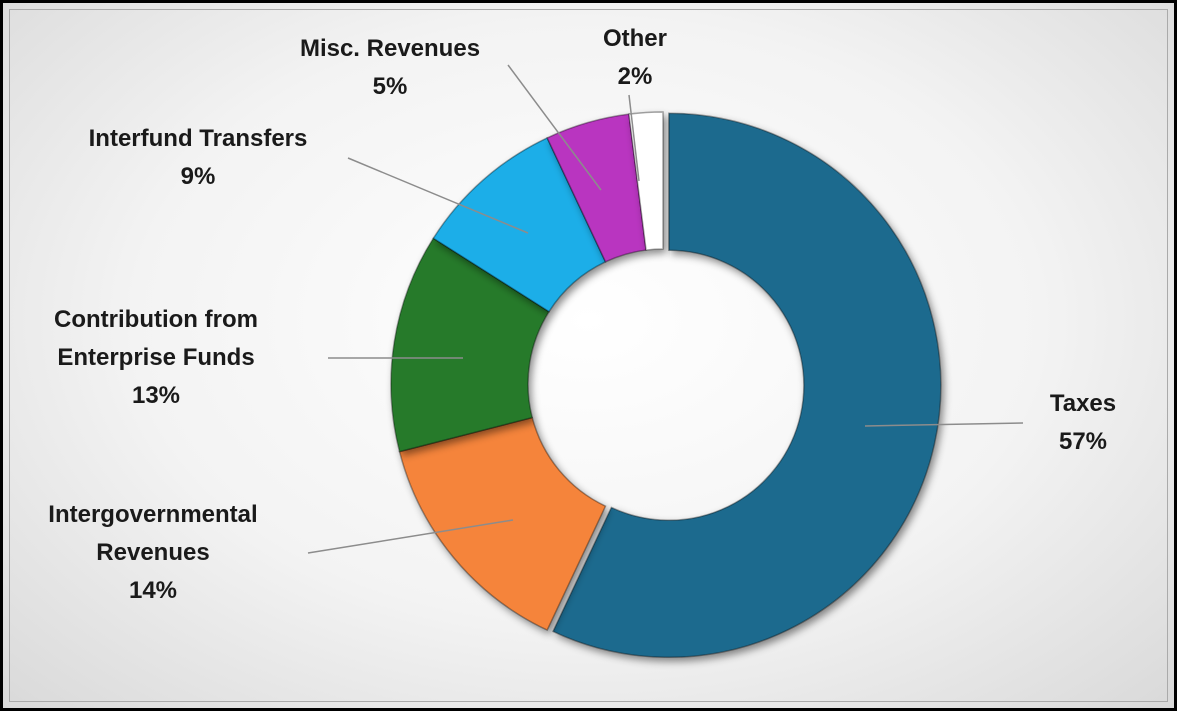 The height and width of the screenshot is (711, 1177). I want to click on category-label: Taxes, so click(1083, 403).